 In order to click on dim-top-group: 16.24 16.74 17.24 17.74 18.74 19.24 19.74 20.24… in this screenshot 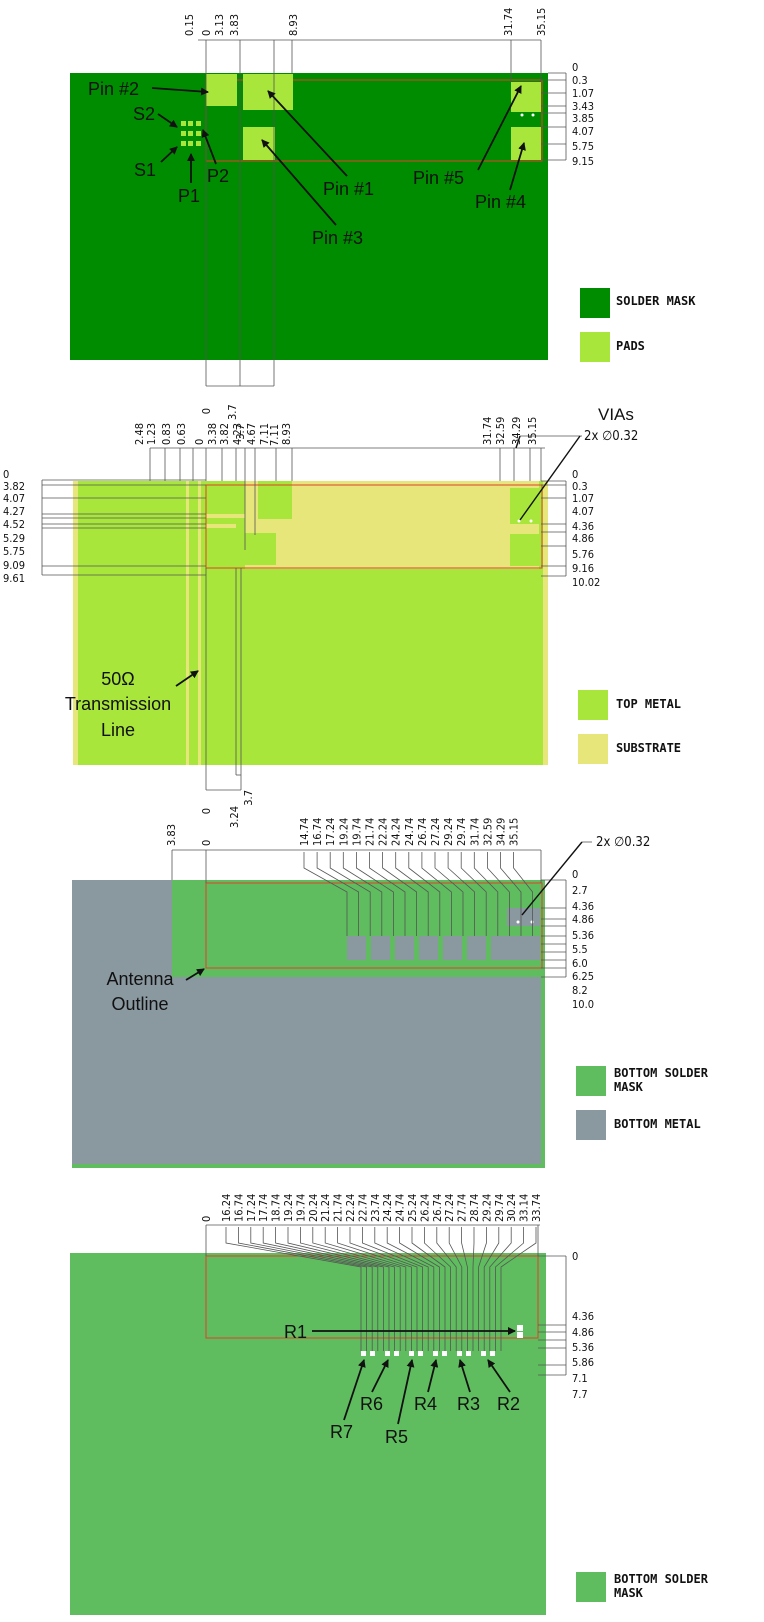, I will do `click(381, 1208)`.